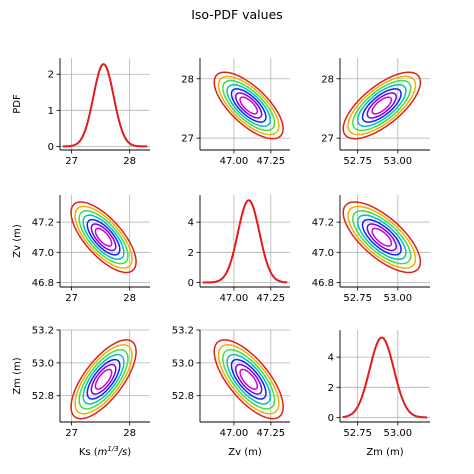 The image size is (474, 474). What do you see at coordinates (71, 433) in the screenshot?
I see `panel-zm-vs-ks-xtick-label: 27` at bounding box center [71, 433].